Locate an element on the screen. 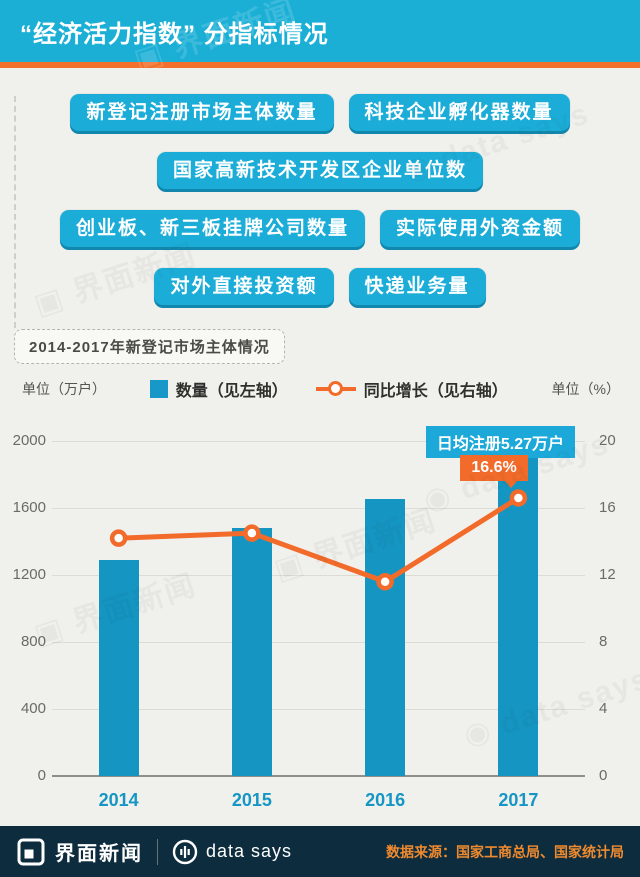 This screenshot has height=877, width=640. right-axis-tick: 20 is located at coordinates (607, 440).